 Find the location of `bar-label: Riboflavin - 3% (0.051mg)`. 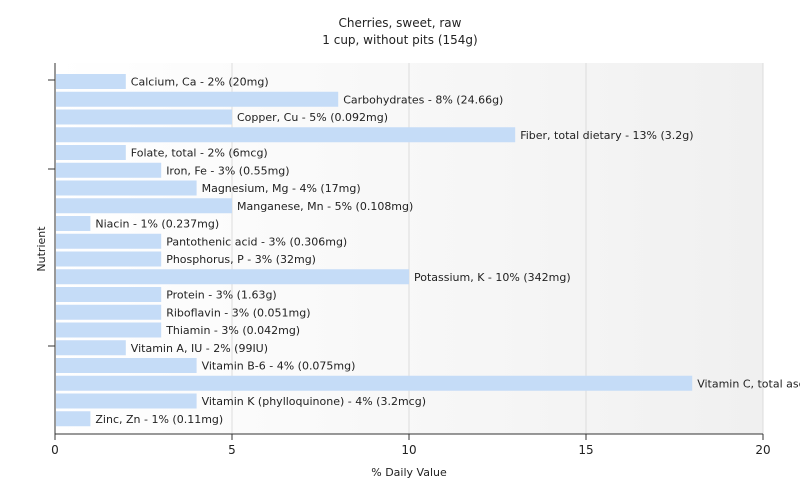

bar-label: Riboflavin - 3% (0.051mg) is located at coordinates (238, 312).